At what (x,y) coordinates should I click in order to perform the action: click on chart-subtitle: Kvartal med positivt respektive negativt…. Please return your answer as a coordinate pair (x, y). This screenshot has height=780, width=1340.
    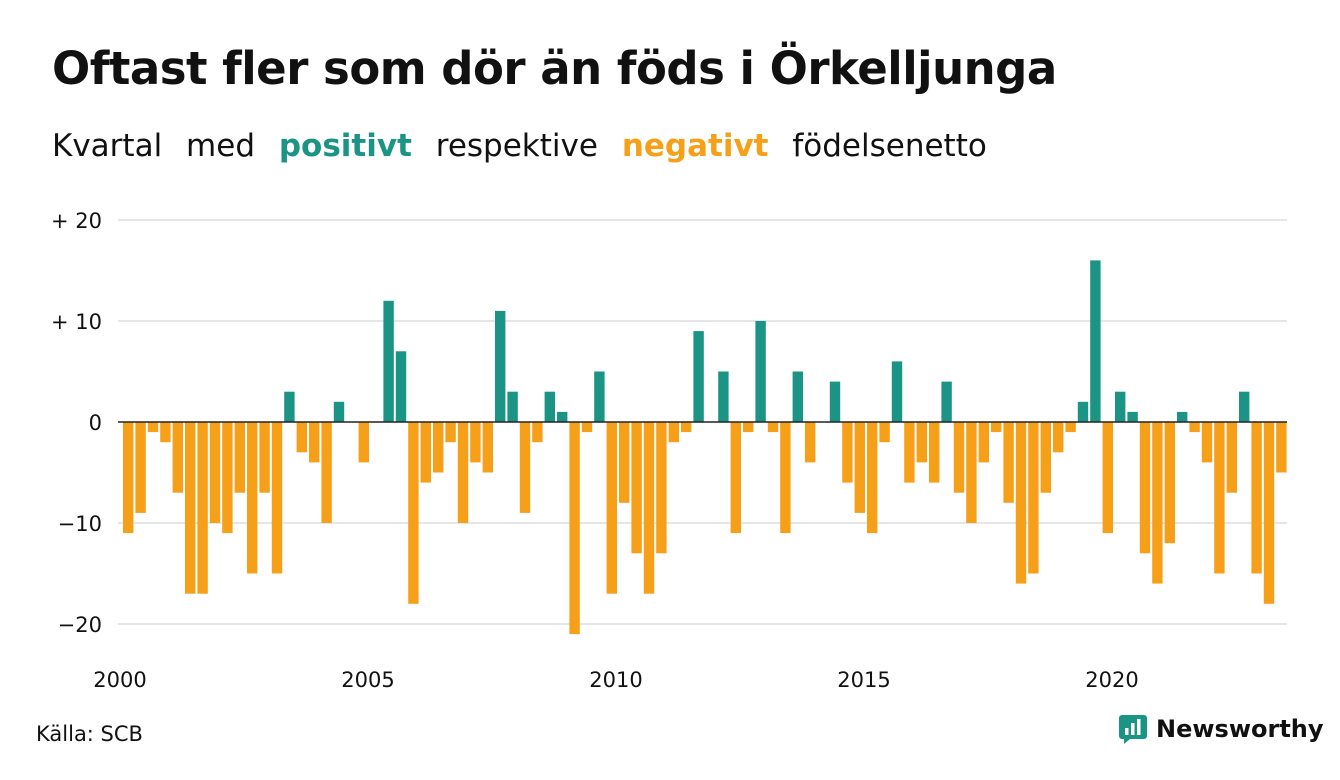
    Looking at the image, I should click on (526, 146).